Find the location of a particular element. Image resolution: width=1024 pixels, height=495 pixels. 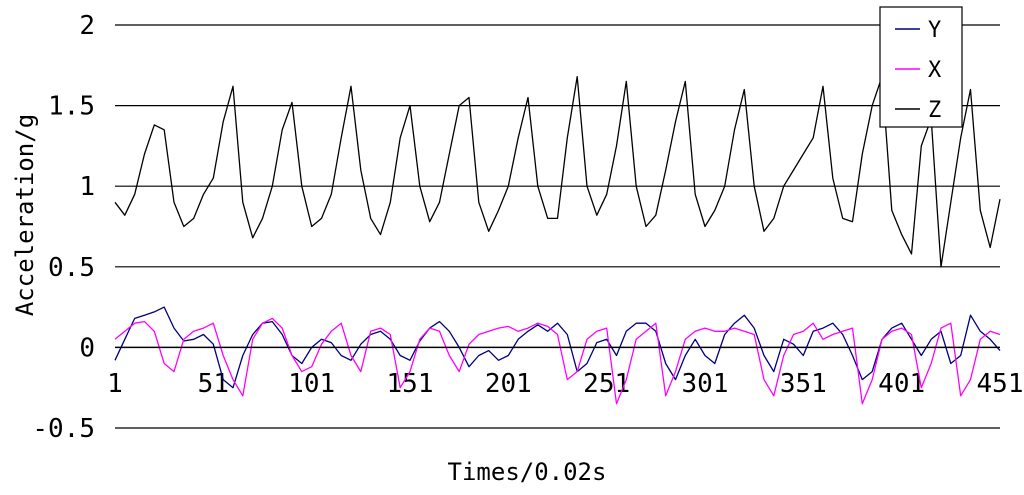

legend: YXZ is located at coordinates (921, 67).